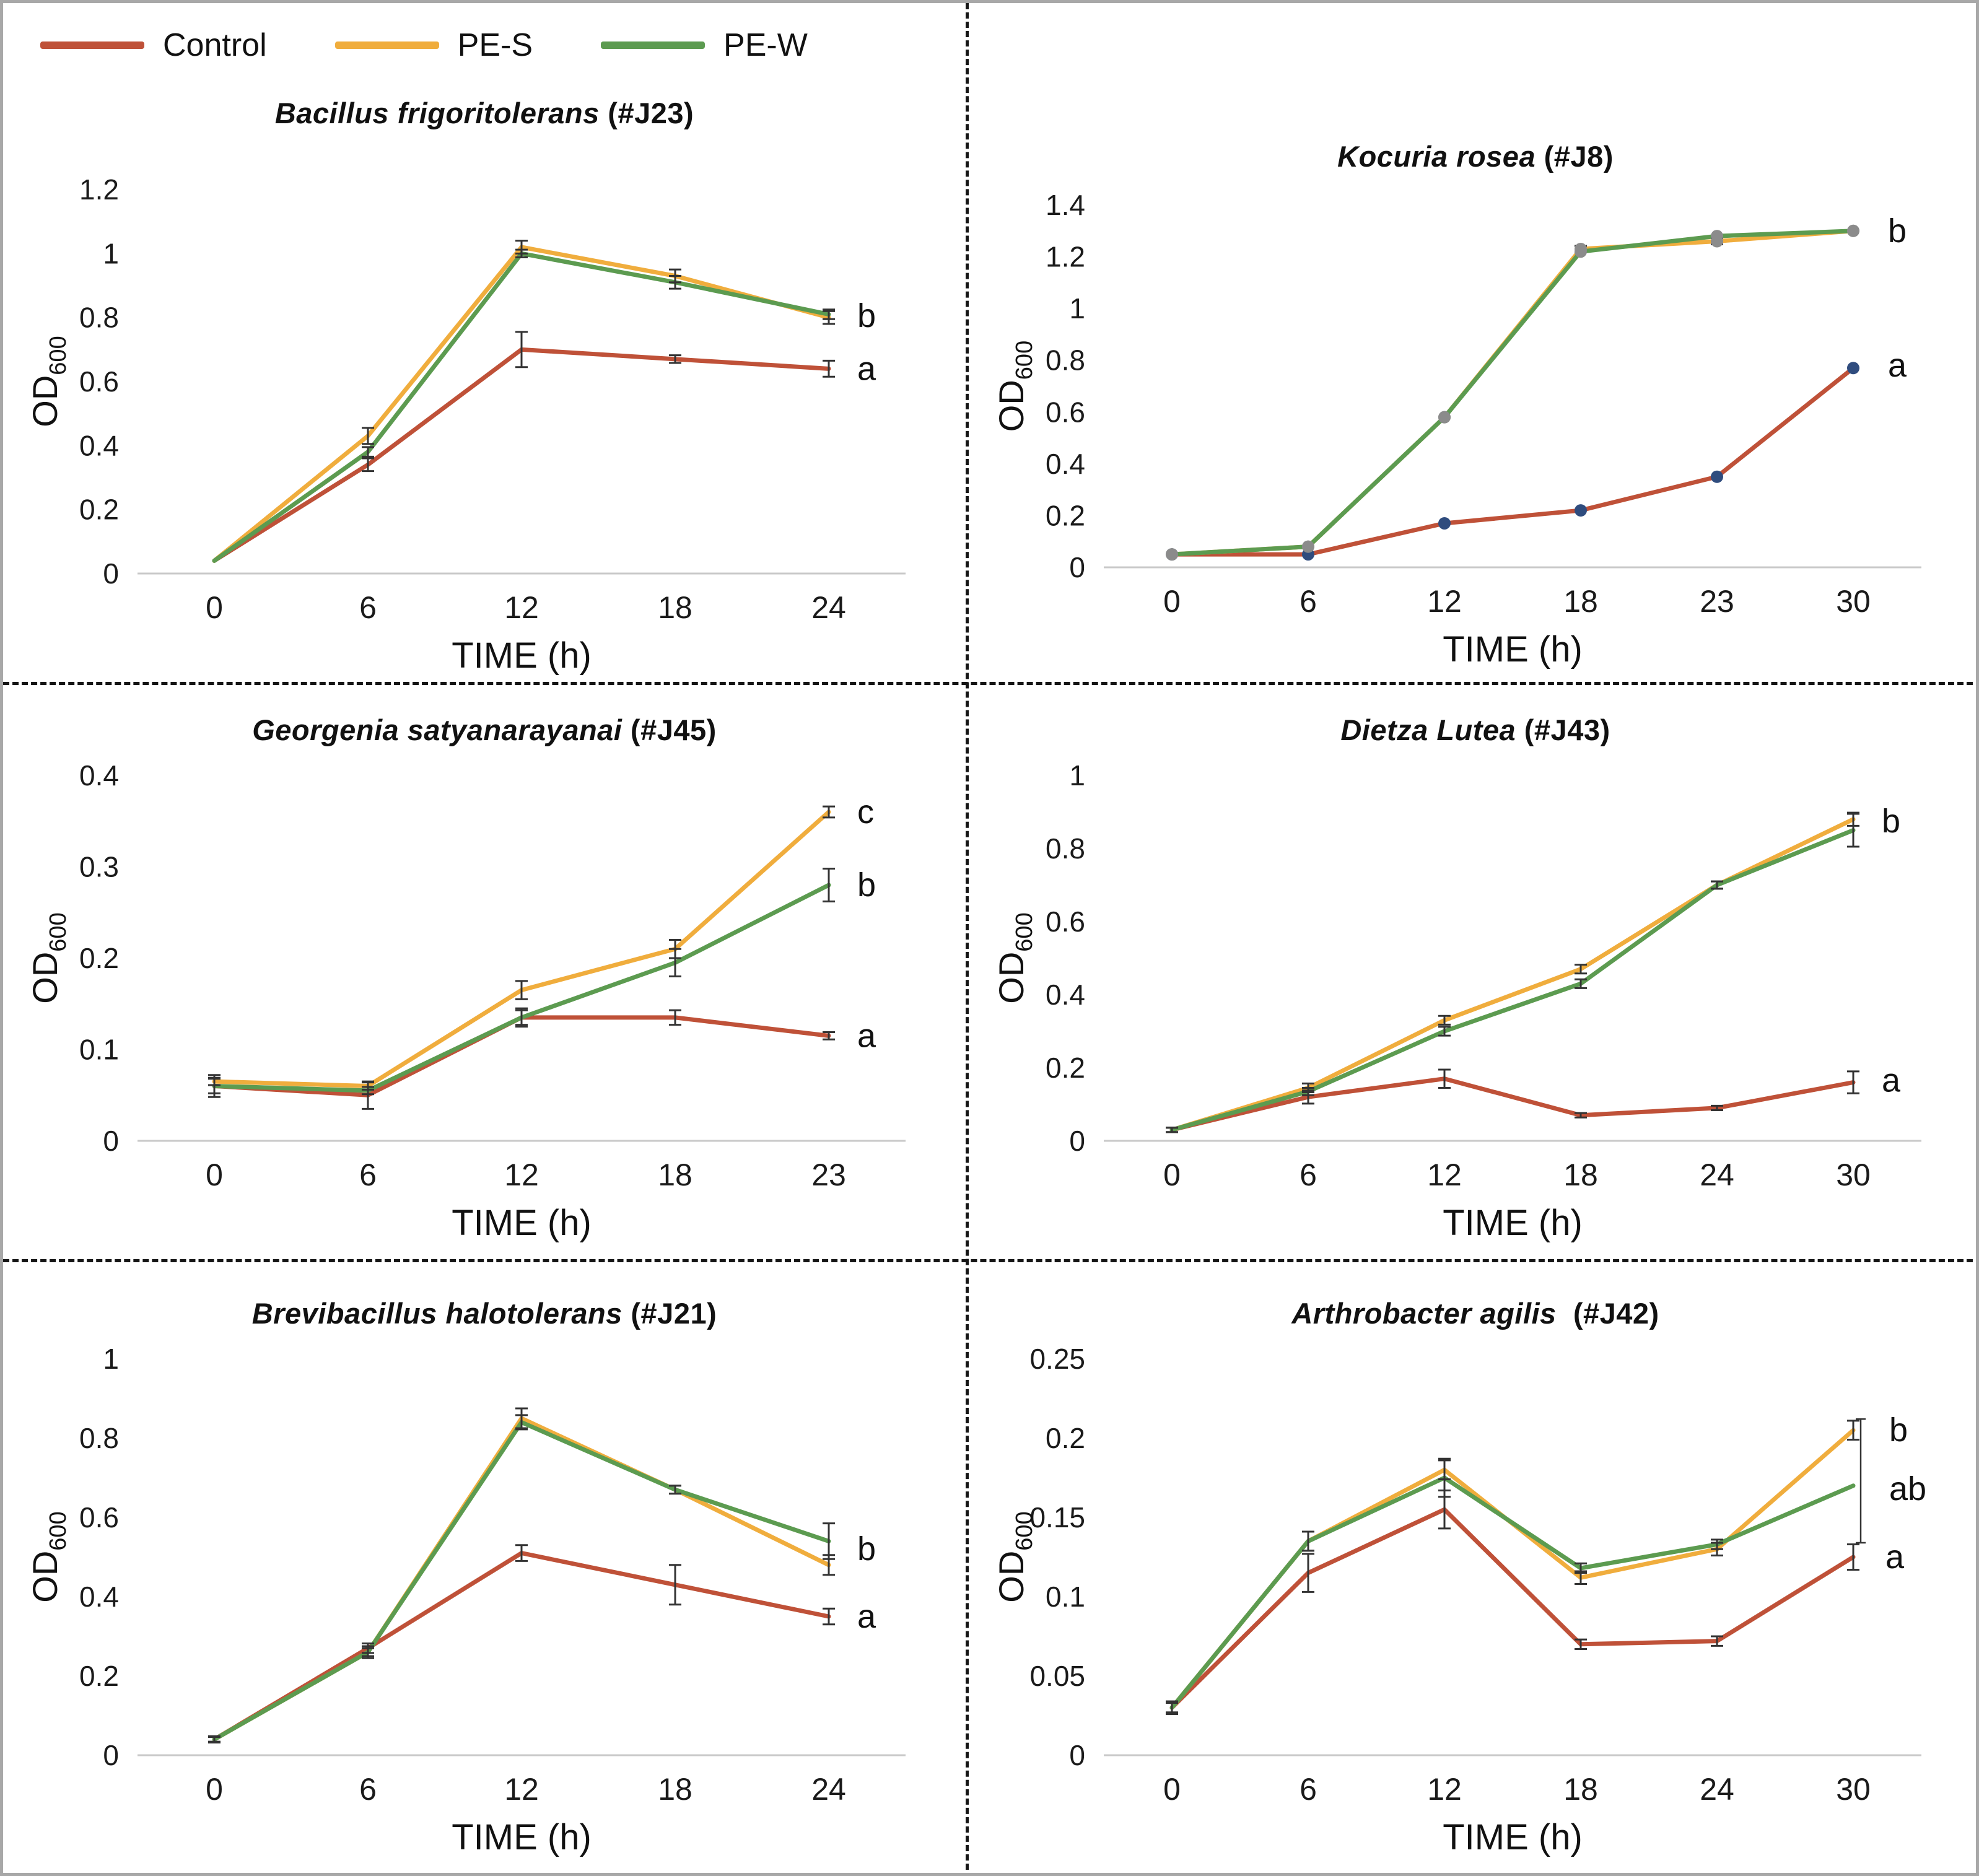 This screenshot has width=1979, height=1876. Describe the element at coordinates (1908, 1488) in the screenshot. I see `sig-letter-ab: ab` at that location.